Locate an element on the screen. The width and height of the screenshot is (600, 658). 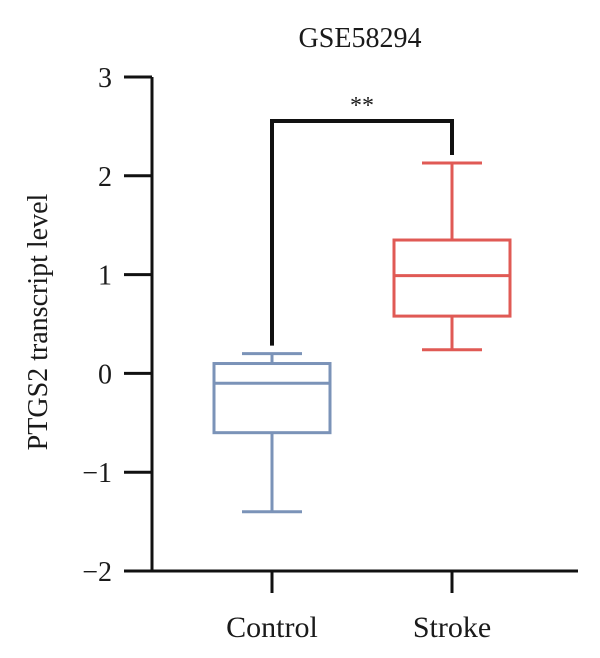
y-tick-label: 3 is located at coordinates (105, 78).